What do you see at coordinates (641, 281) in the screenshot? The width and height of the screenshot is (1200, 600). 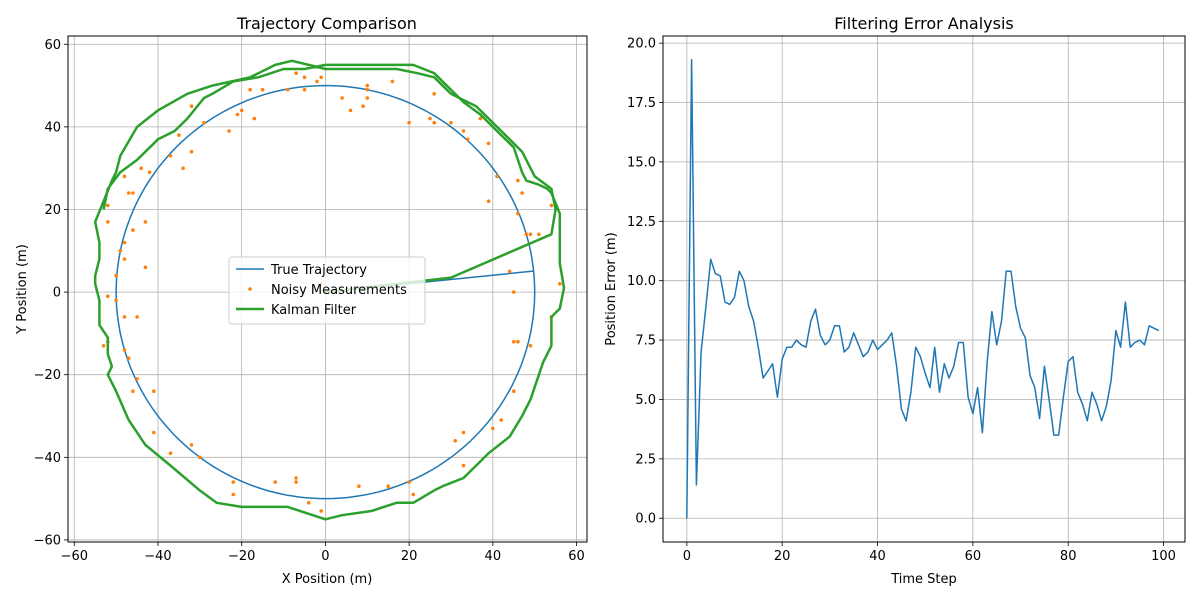 I see `error-ytick-label: 10.0` at bounding box center [641, 281].